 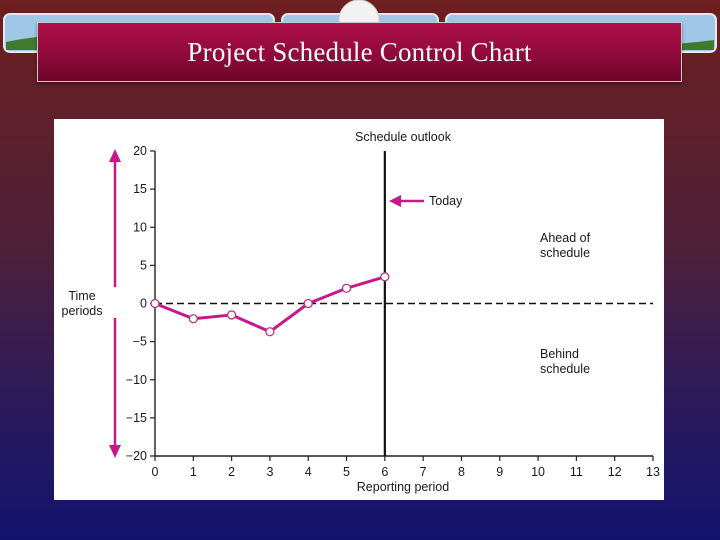 I want to click on y-tick-label: −20, so click(x=136, y=456).